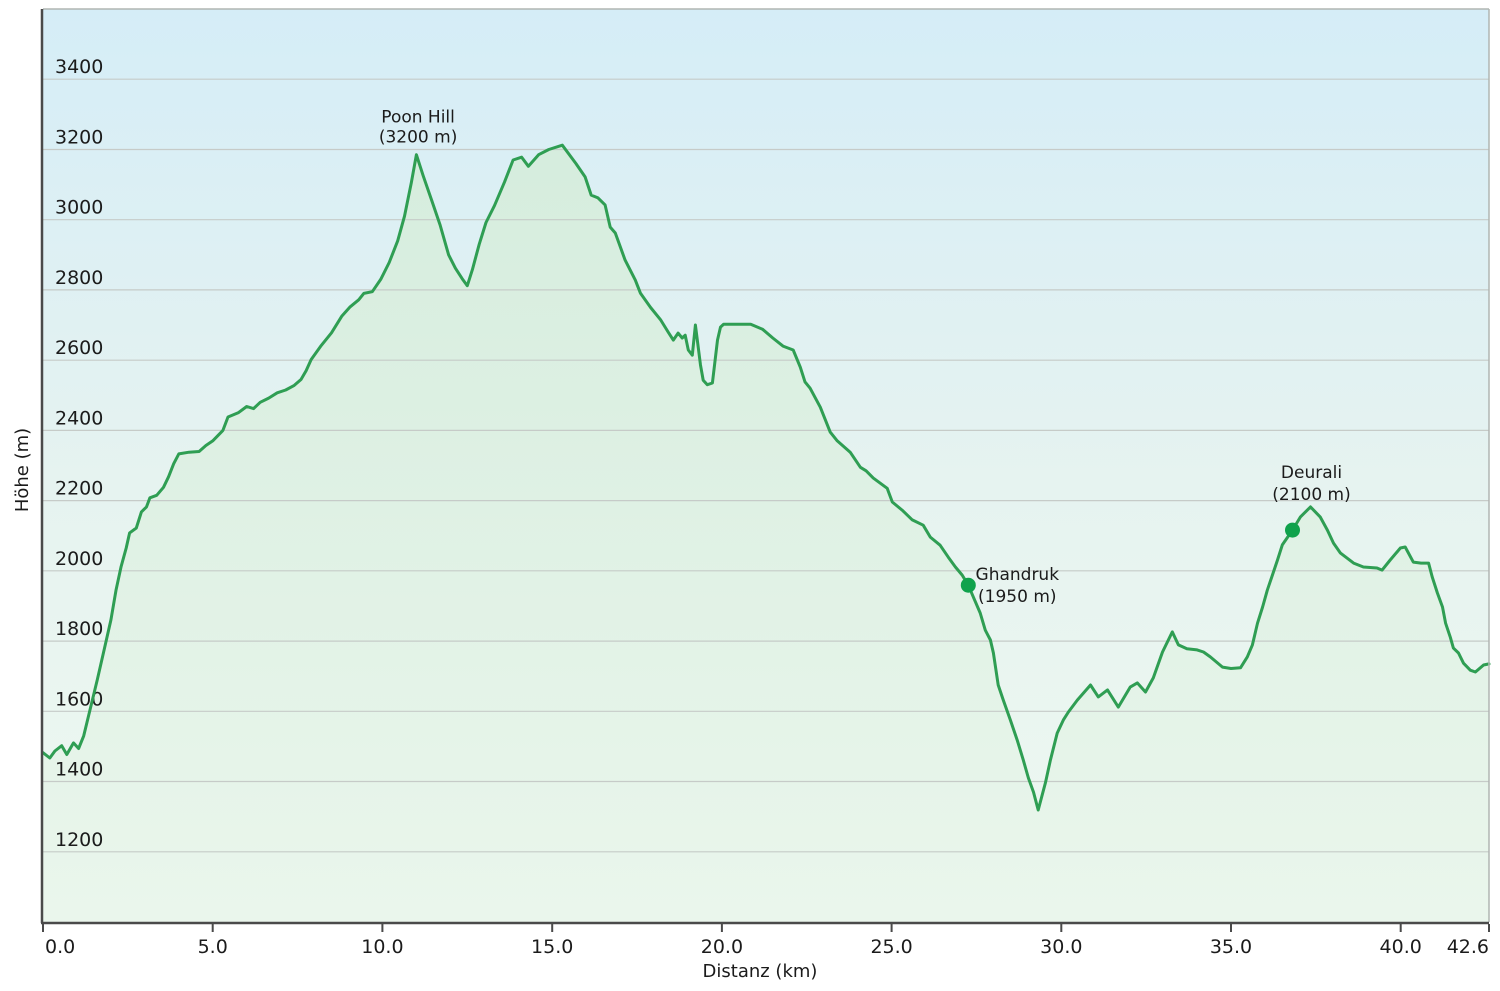  What do you see at coordinates (79, 348) in the screenshot?
I see `y-tick-label: 2600` at bounding box center [79, 348].